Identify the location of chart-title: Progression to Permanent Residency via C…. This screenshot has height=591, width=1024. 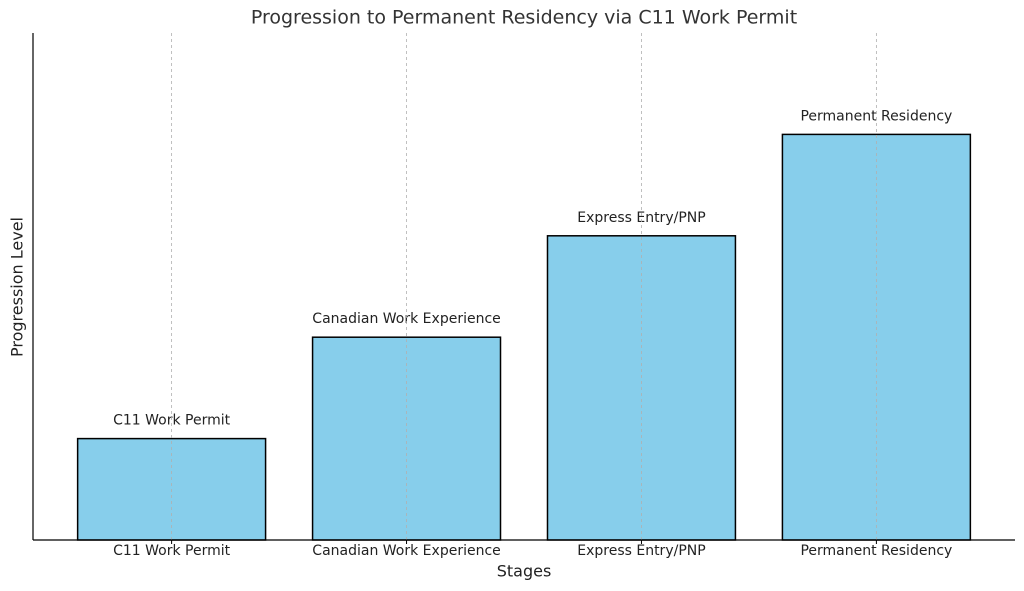
(524, 18).